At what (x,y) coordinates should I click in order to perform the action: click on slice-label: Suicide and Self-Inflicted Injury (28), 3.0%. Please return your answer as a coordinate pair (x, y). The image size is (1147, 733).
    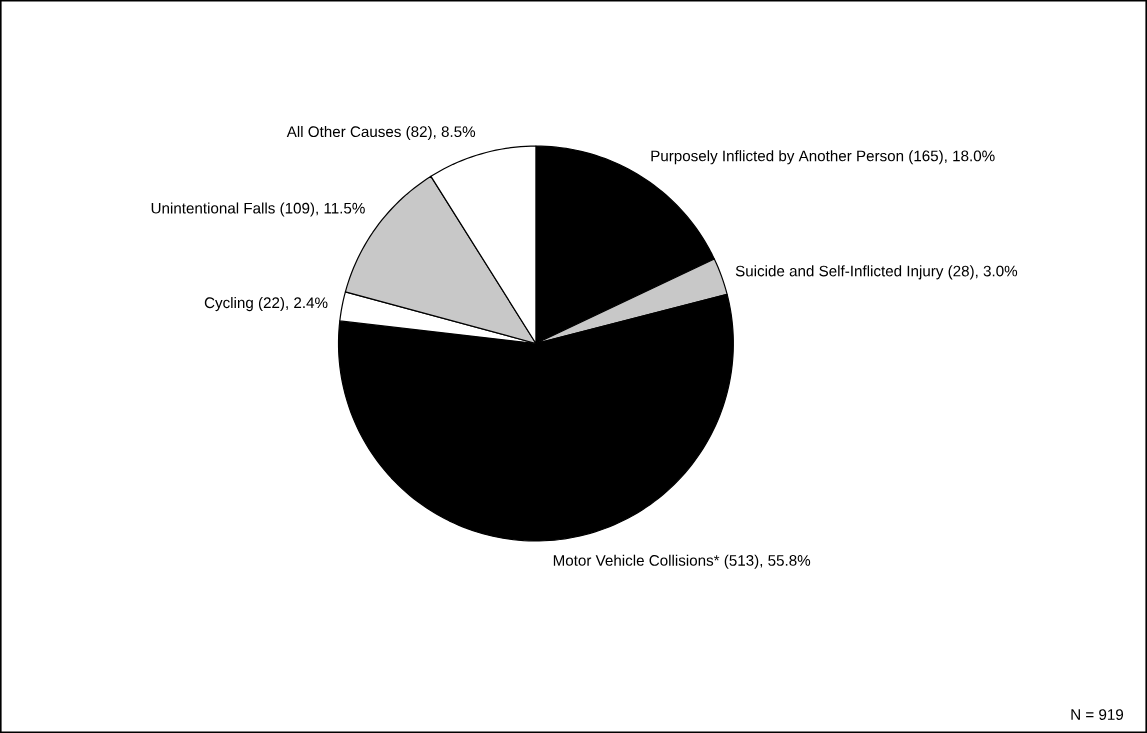
    Looking at the image, I should click on (876, 272).